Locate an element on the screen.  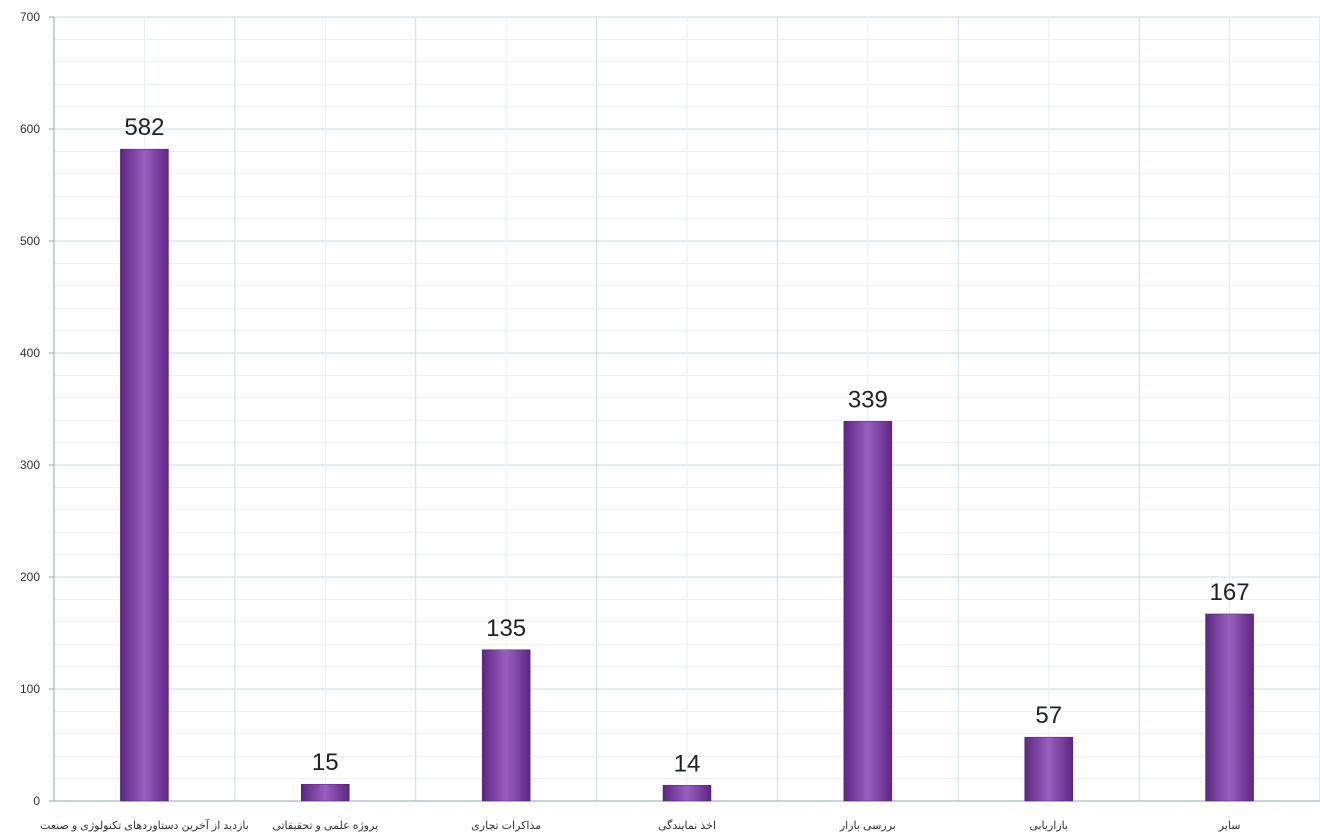
data-label: 57 is located at coordinates (1048, 715).